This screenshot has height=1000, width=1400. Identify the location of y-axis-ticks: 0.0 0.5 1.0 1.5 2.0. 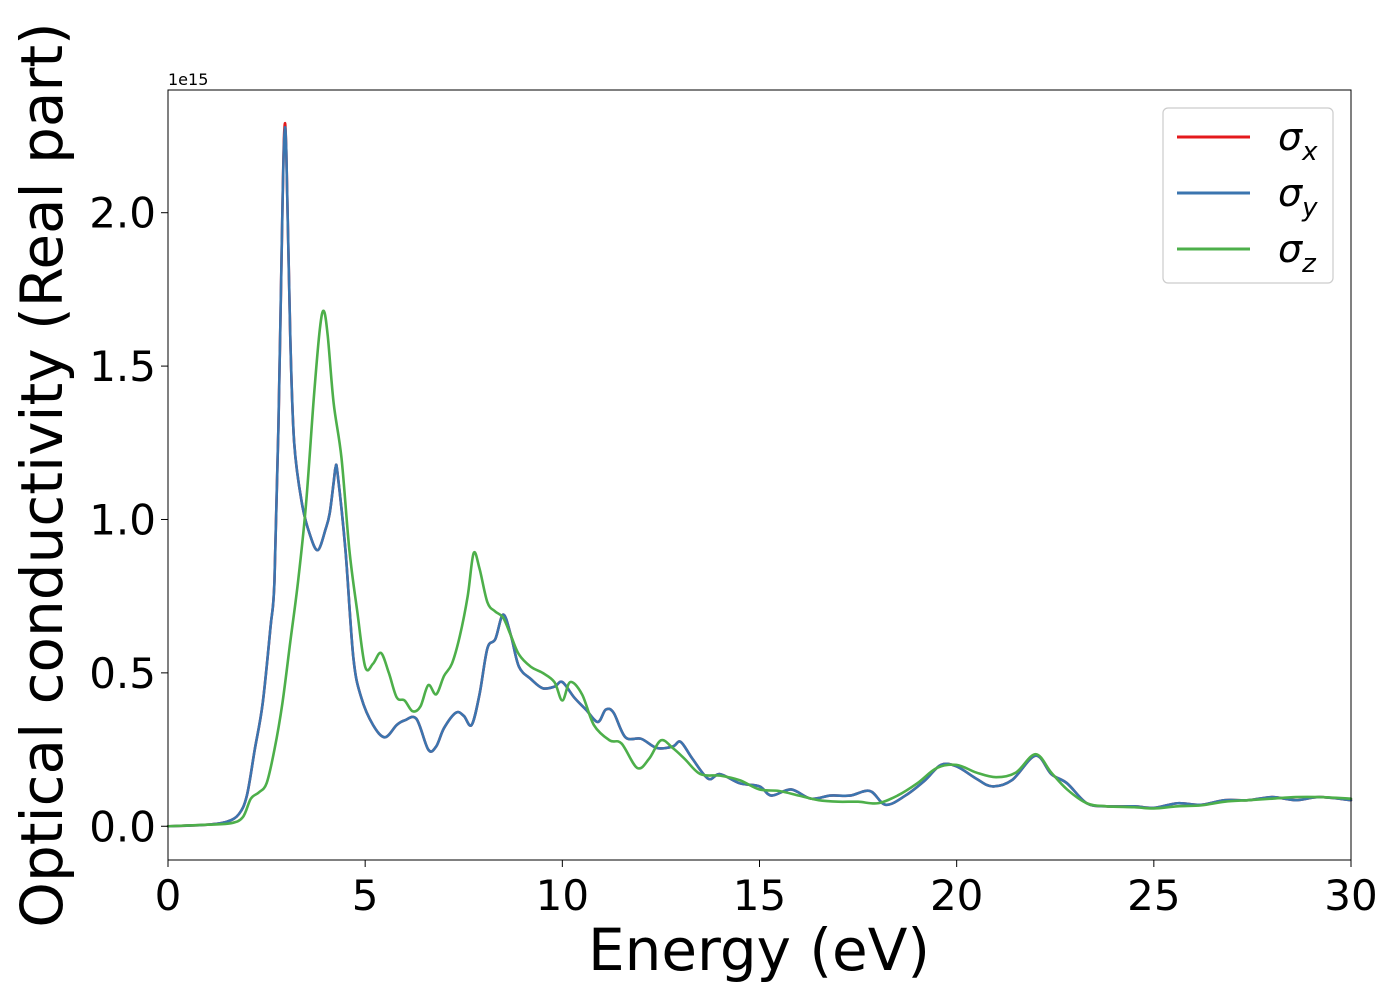
(128, 520).